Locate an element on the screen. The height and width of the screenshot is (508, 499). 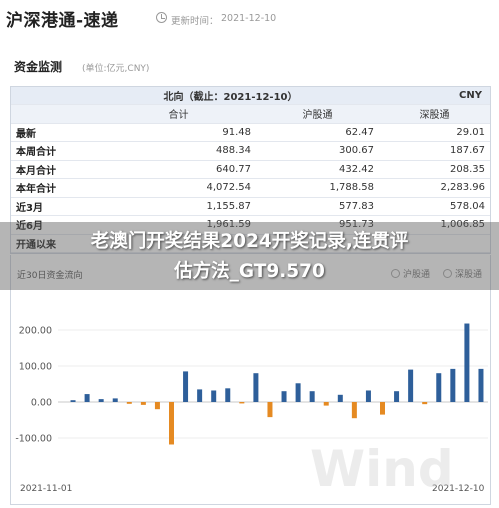
cell-total: 640.77 is located at coordinates (233, 169).